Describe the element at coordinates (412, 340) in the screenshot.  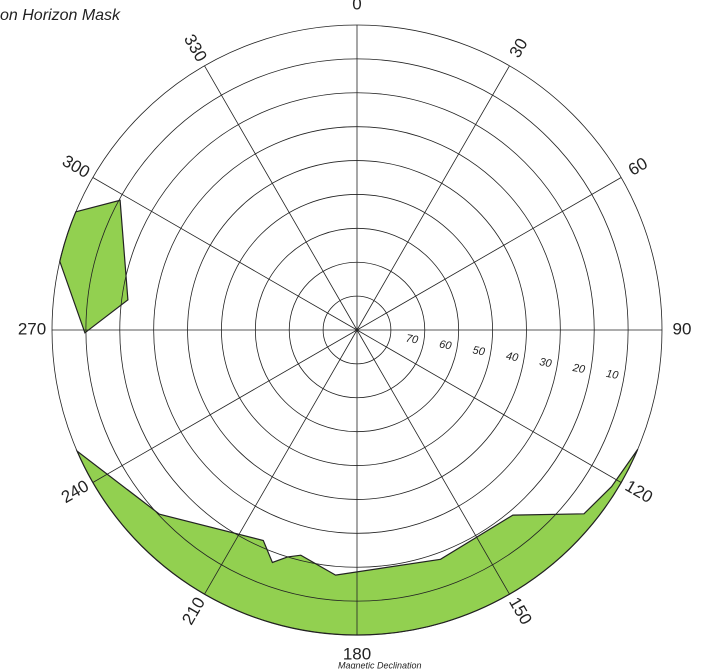
I see `r-tick-label: 70` at that location.